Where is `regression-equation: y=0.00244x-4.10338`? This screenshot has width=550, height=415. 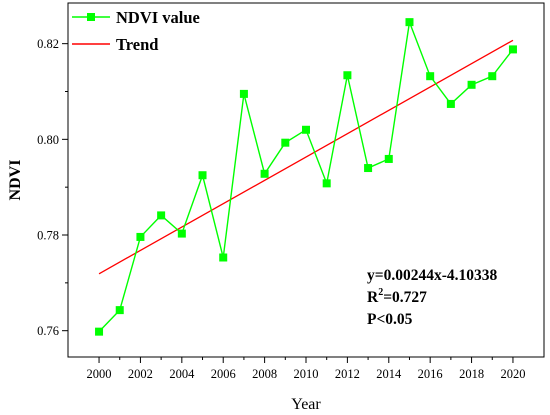
regression-equation: y=0.00244x-4.10338 is located at coordinates (432, 275).